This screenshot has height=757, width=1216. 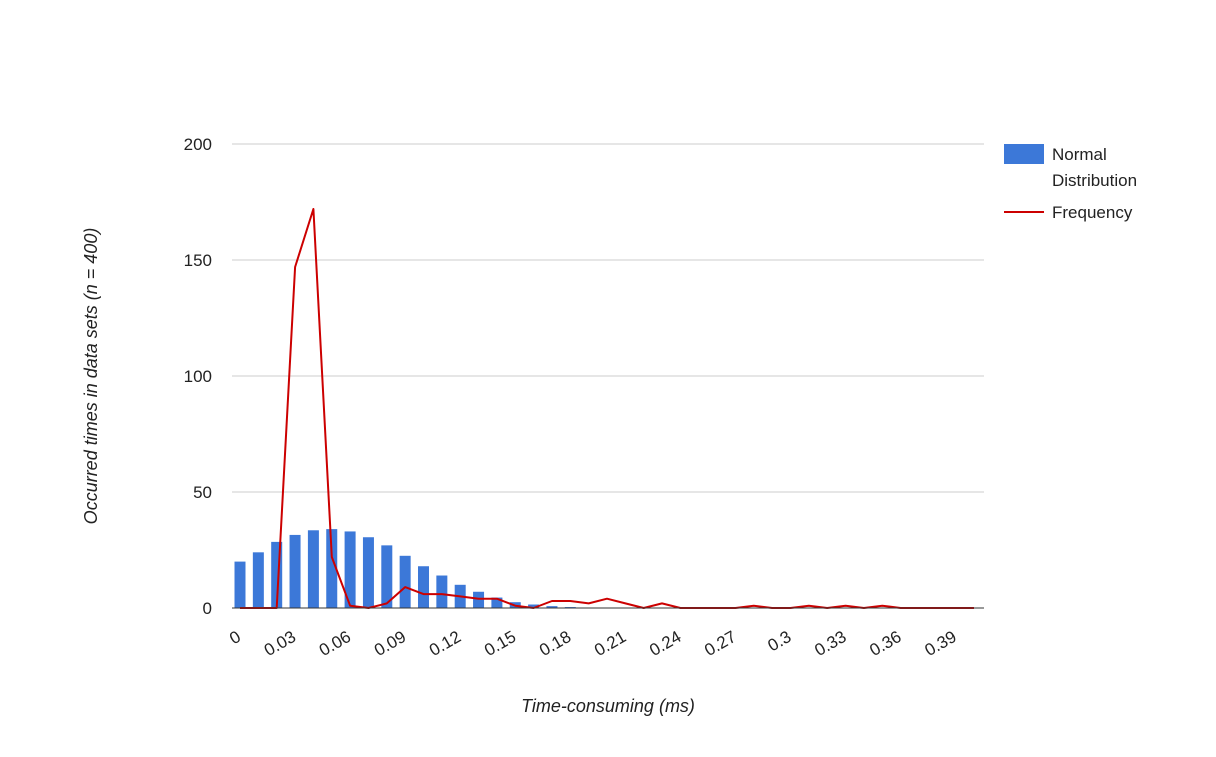 What do you see at coordinates (555, 643) in the screenshot?
I see `x-tick-label-0.18: 0.18` at bounding box center [555, 643].